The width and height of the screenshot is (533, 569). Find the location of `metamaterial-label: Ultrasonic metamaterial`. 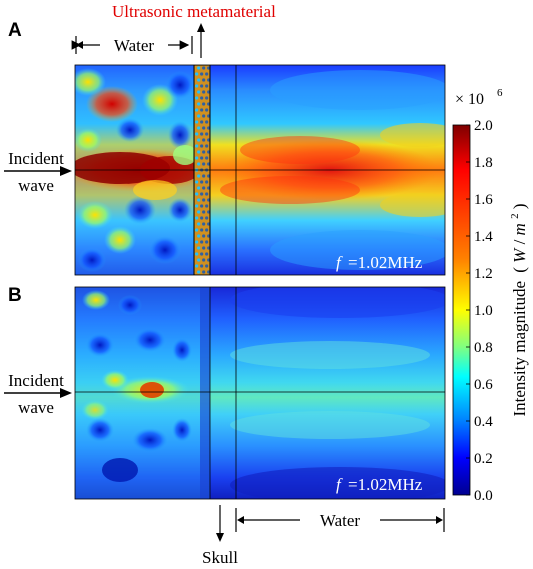

metamaterial-label: Ultrasonic metamaterial is located at coordinates (194, 11).